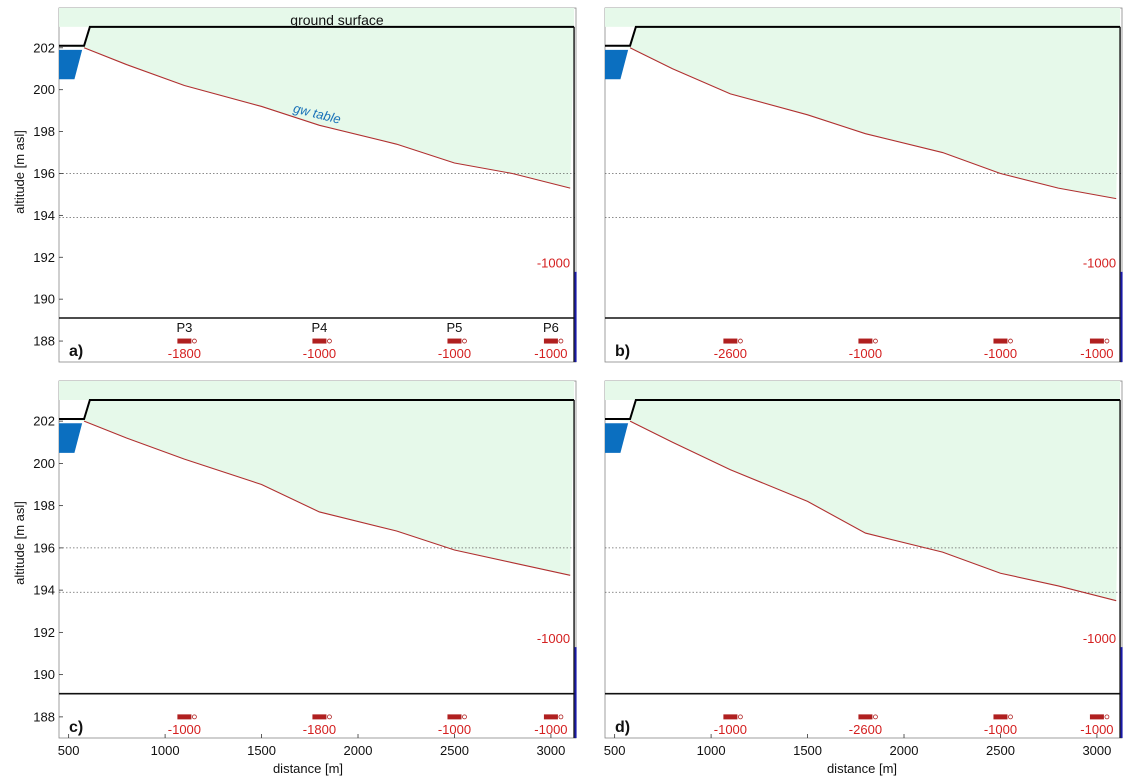 This screenshot has width=1128, height=776. Describe the element at coordinates (622, 727) in the screenshot. I see `panel-letter: d)` at that location.